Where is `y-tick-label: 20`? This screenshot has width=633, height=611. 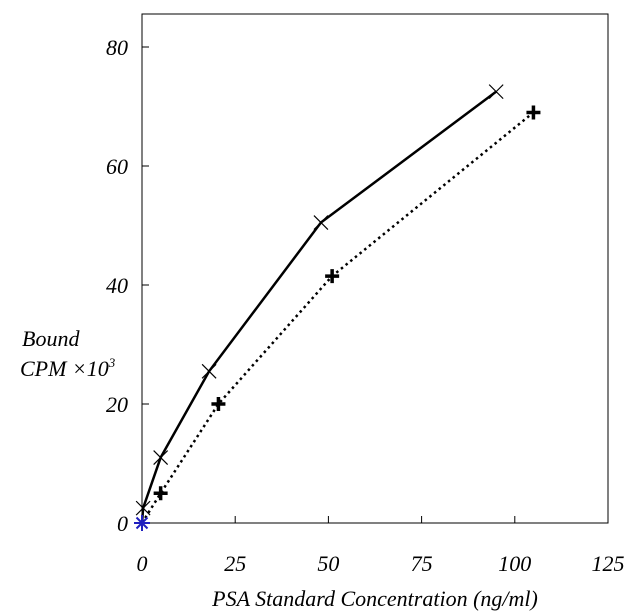
y-tick-label: 20 is located at coordinates (117, 404).